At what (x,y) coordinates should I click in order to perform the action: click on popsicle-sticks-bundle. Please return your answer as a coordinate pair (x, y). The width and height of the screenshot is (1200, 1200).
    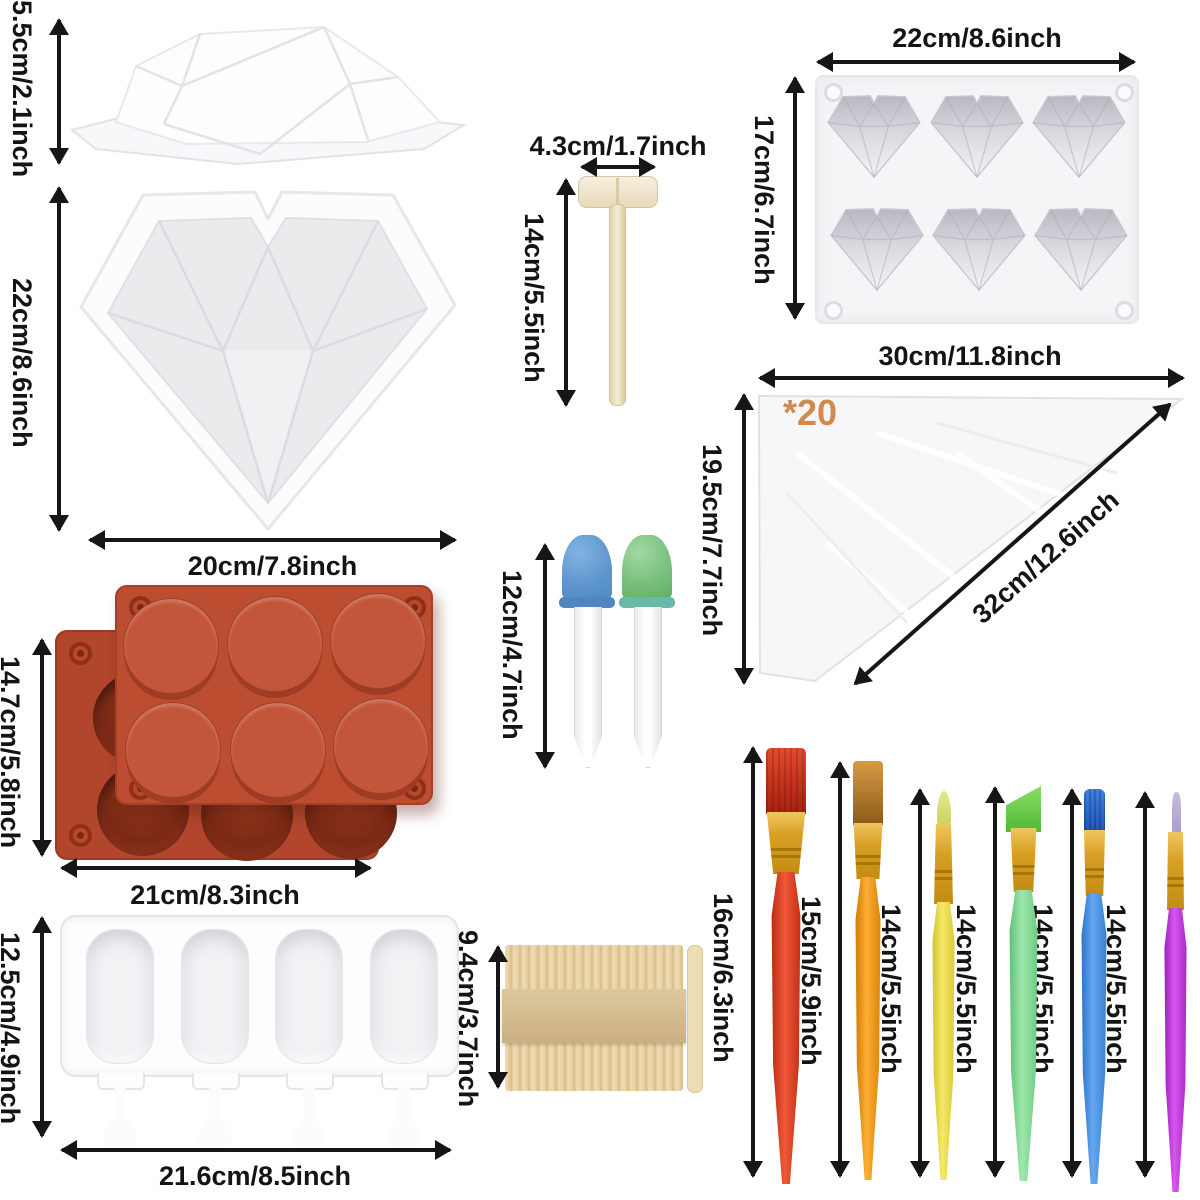
    Looking at the image, I should click on (594, 1018).